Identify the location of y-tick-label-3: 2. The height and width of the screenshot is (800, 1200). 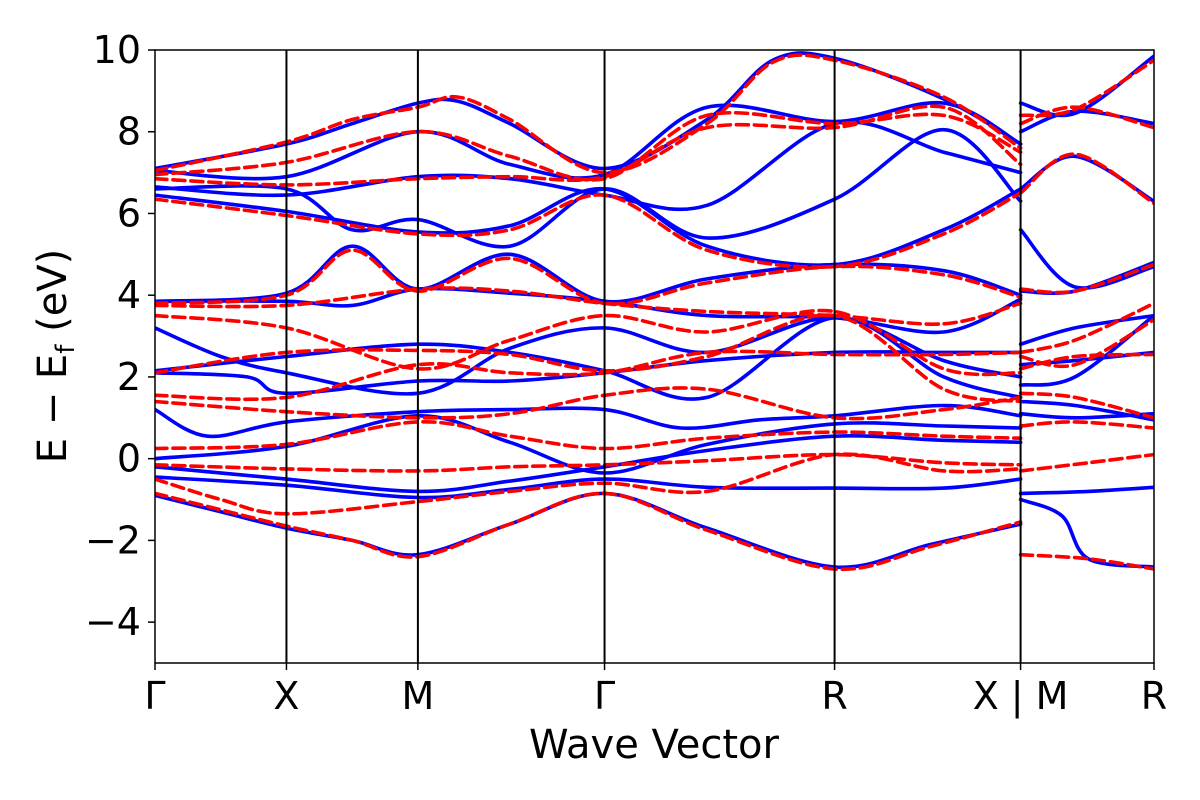
(129, 377).